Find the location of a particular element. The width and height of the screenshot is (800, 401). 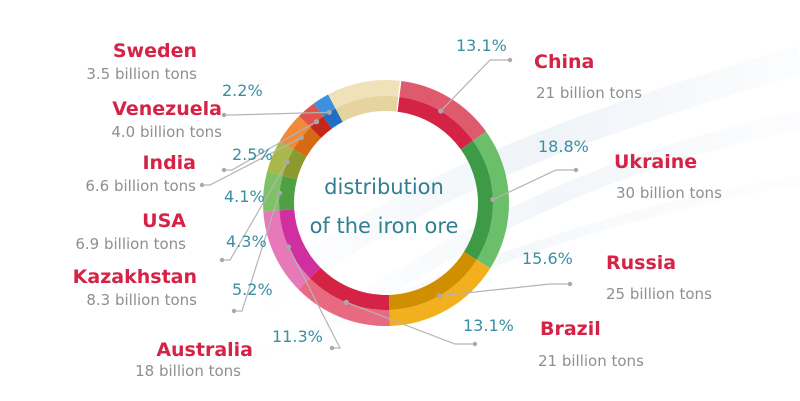

label-brazil-name: Brazil is located at coordinates (570, 329).